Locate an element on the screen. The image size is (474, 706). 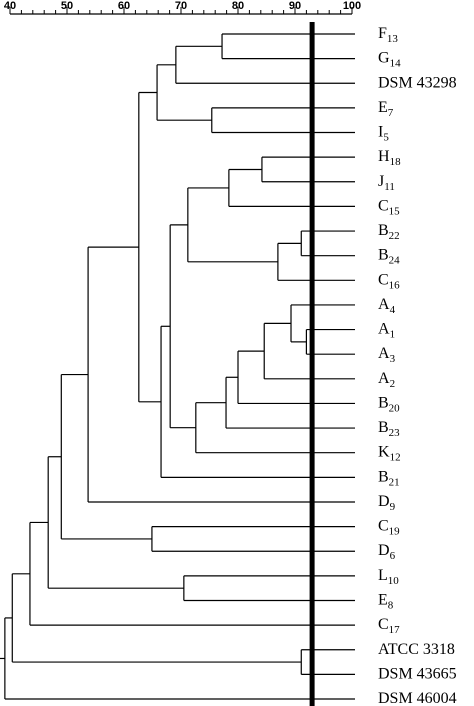
leaf-name: F is located at coordinates (382, 33).